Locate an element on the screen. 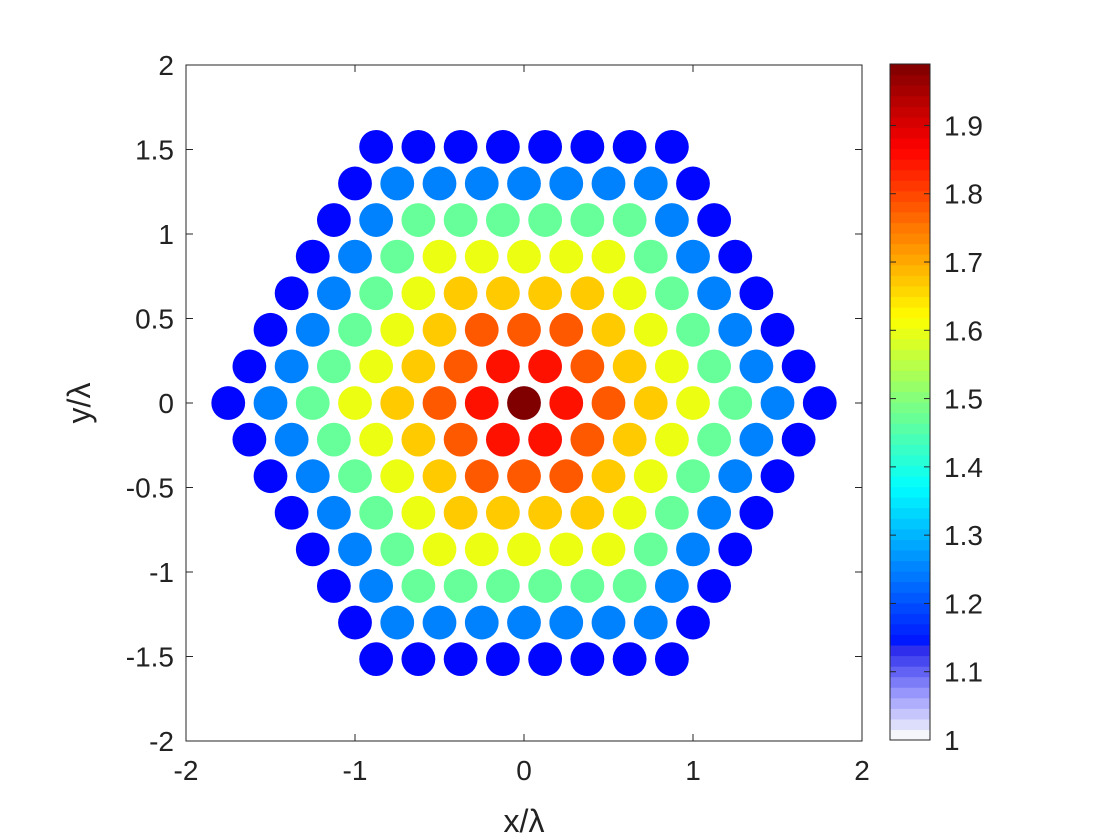  colorbar-frame is located at coordinates (910, 402).